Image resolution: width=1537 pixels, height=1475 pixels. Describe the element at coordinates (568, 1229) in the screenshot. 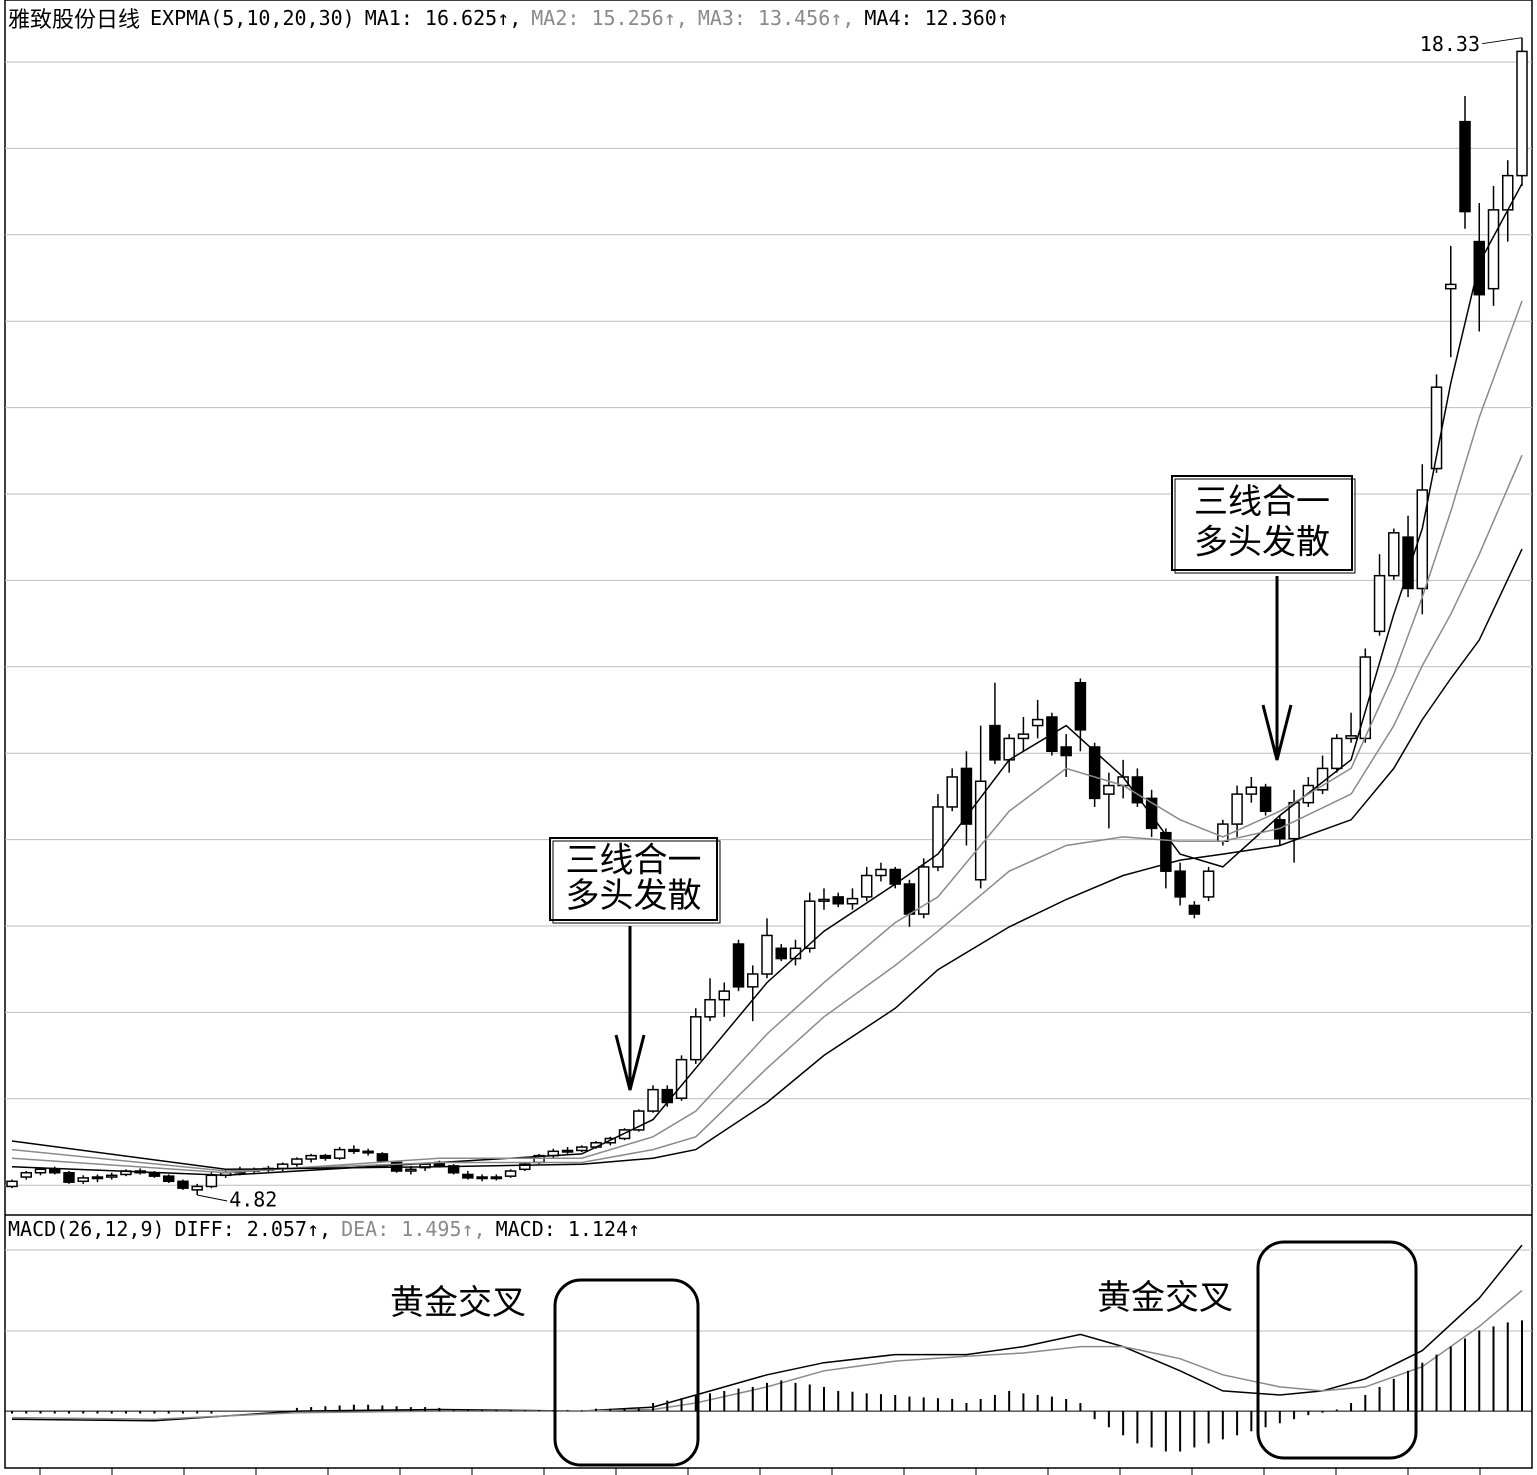

I see `legend-entry: MACD: 1.124↑` at that location.